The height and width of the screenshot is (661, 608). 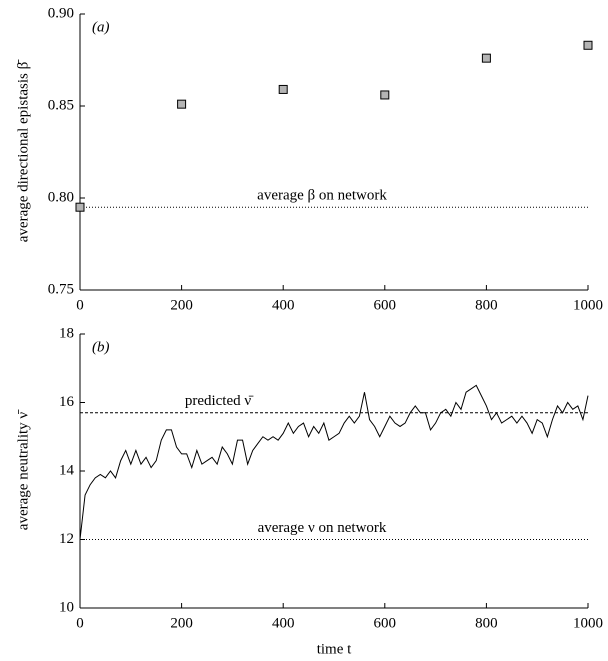 I want to click on panel-label: (a), so click(x=101, y=27).